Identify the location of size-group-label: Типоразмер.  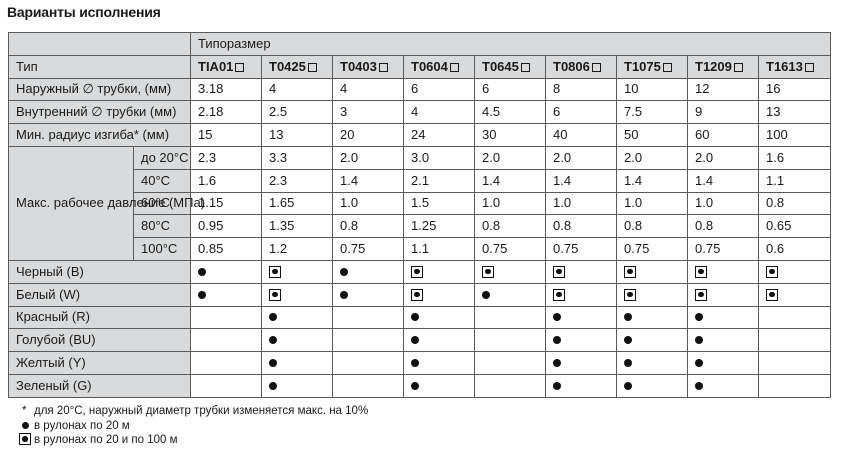
(511, 44).